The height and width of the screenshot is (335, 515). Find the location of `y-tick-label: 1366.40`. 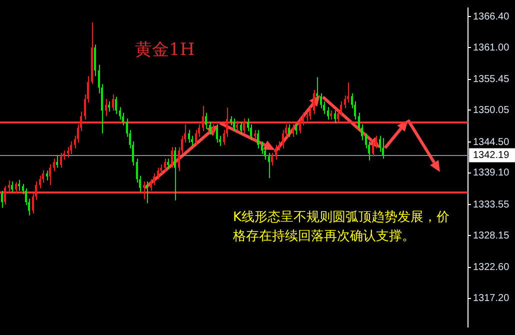

y-tick-label: 1366.40 is located at coordinates (491, 16).